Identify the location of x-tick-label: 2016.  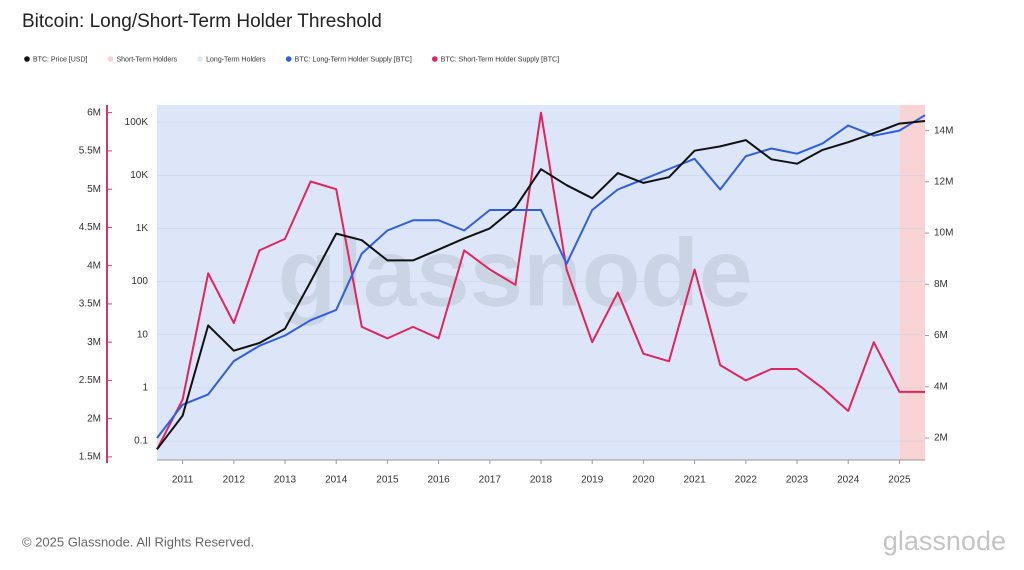
(438, 480).